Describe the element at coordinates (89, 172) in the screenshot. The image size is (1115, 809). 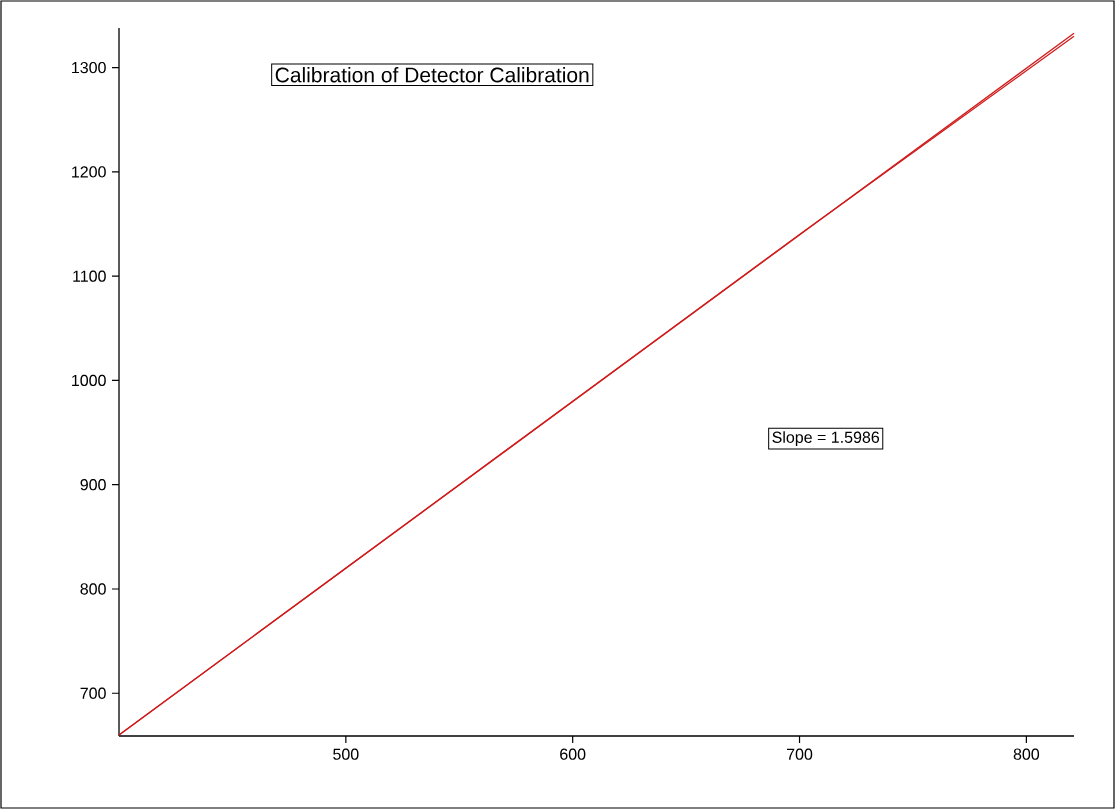
I see `y-tick-label: 1200` at that location.